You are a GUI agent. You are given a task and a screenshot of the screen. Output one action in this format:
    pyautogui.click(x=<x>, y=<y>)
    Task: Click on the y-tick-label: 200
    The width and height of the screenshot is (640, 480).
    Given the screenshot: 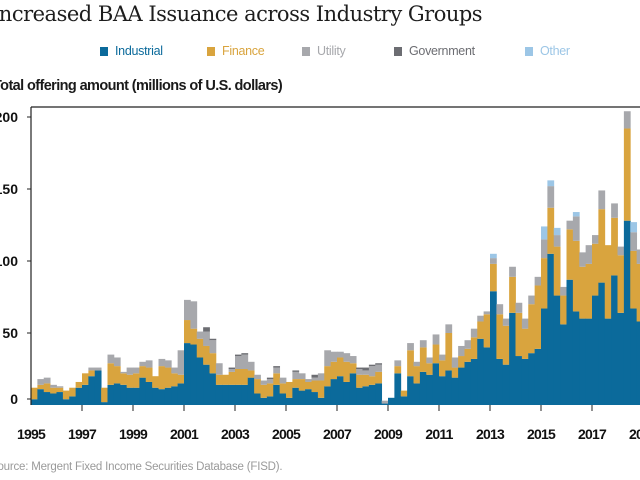 What is the action you would take?
    pyautogui.click(x=9, y=117)
    